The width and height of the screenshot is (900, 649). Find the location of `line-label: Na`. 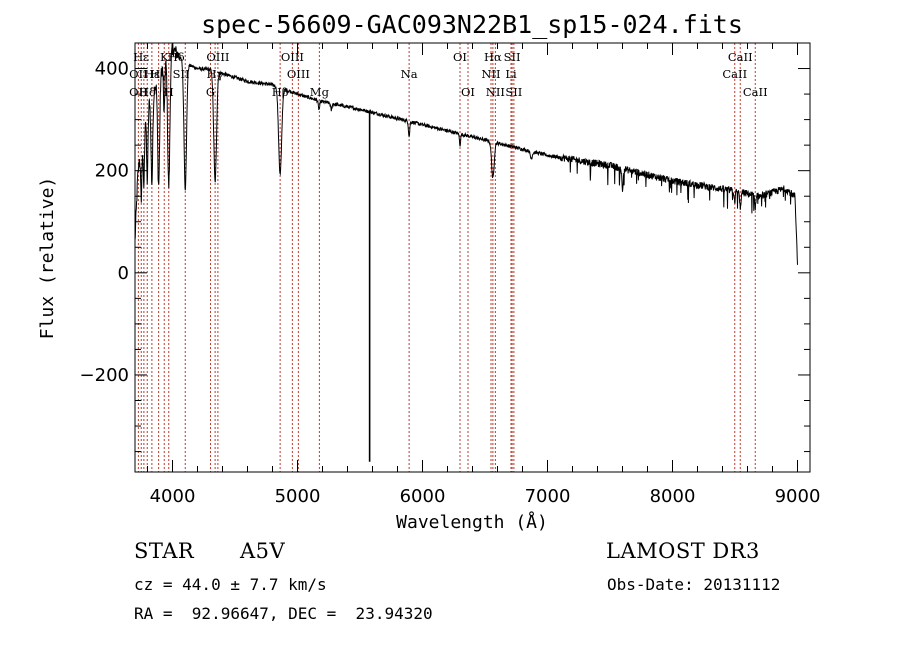

line-label: Na is located at coordinates (409, 74).